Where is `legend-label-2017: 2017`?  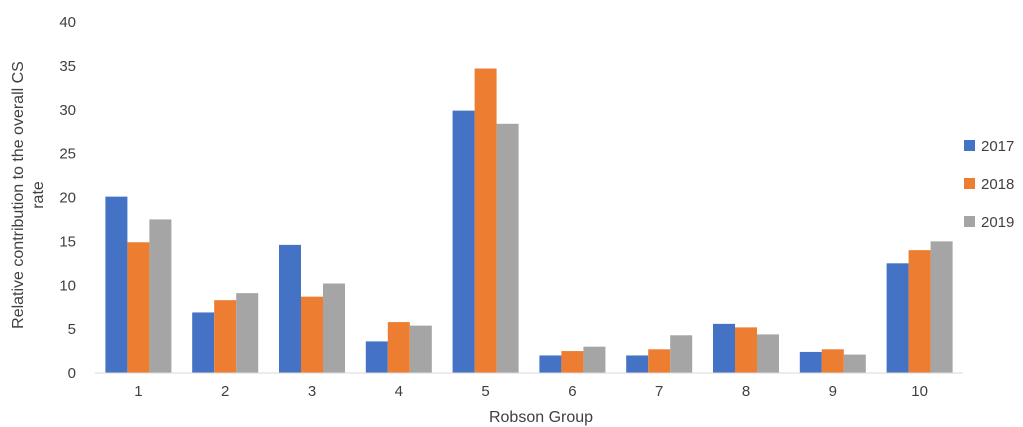
legend-label-2017: 2017 is located at coordinates (997, 146).